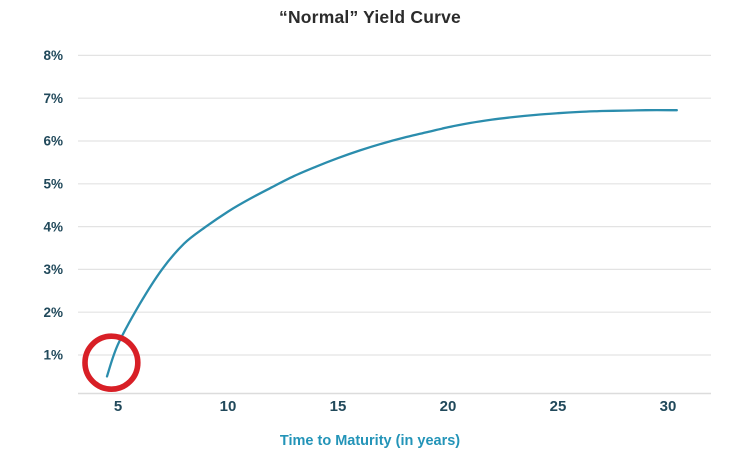 Image resolution: width=740 pixels, height=470 pixels. I want to click on x-tick-label: 10, so click(228, 406).